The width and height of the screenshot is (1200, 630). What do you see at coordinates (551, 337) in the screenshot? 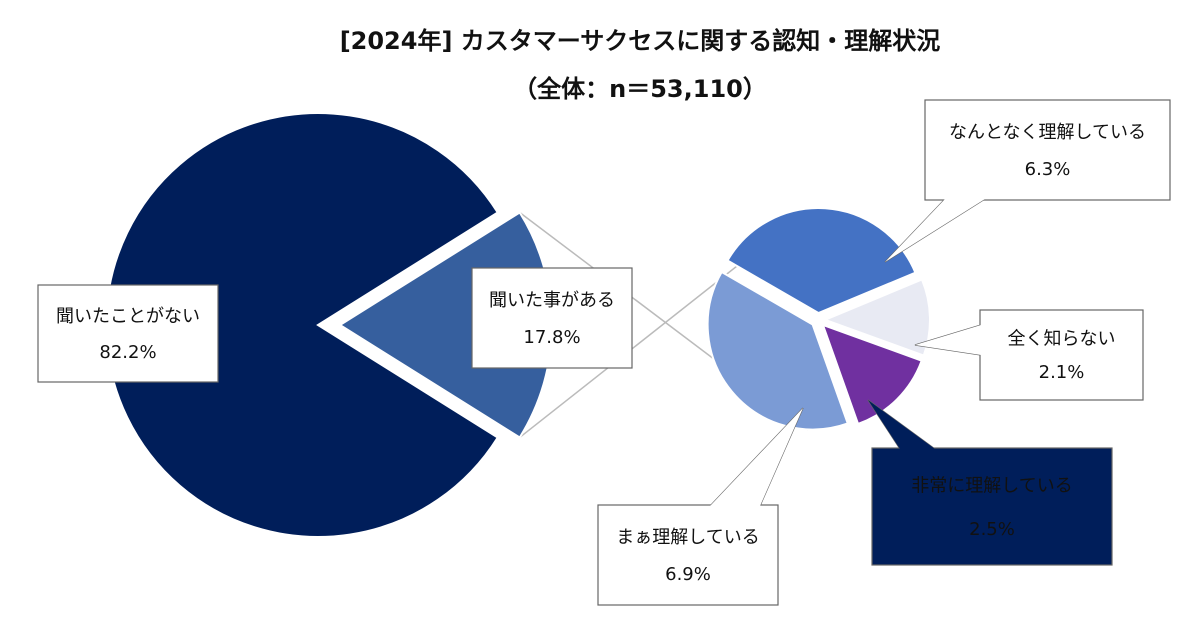
I see `value-label: 17.8%` at bounding box center [551, 337].